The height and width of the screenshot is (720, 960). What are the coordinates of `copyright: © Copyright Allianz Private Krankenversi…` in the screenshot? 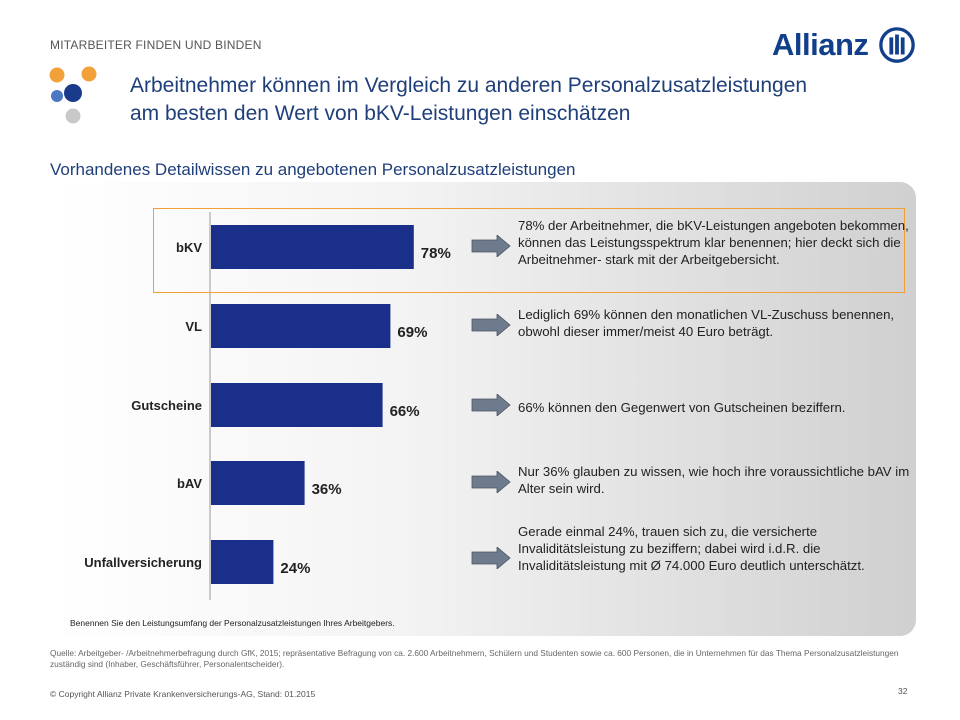 It's located at (183, 694).